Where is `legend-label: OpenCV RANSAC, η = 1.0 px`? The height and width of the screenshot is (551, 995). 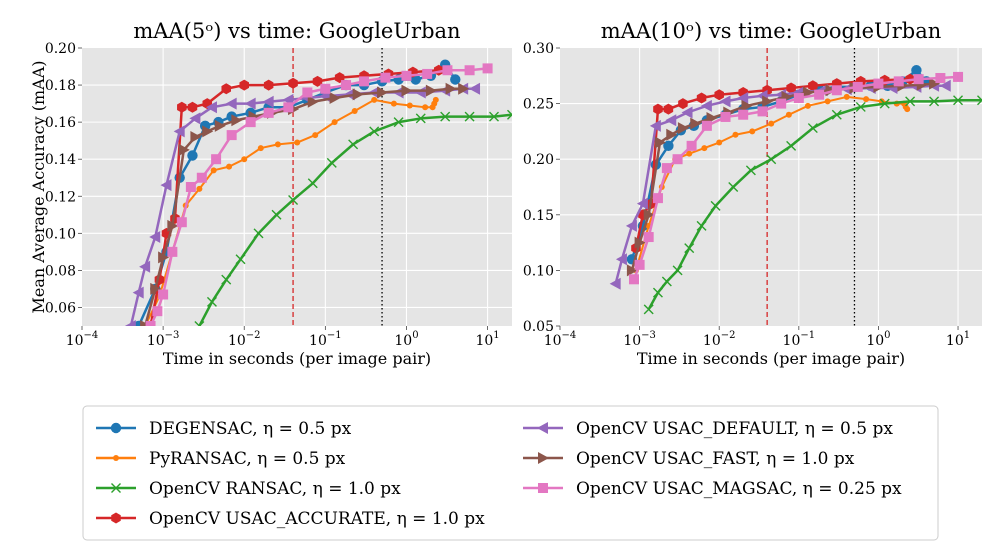 legend-label: OpenCV RANSAC, η = 1.0 px is located at coordinates (275, 489).